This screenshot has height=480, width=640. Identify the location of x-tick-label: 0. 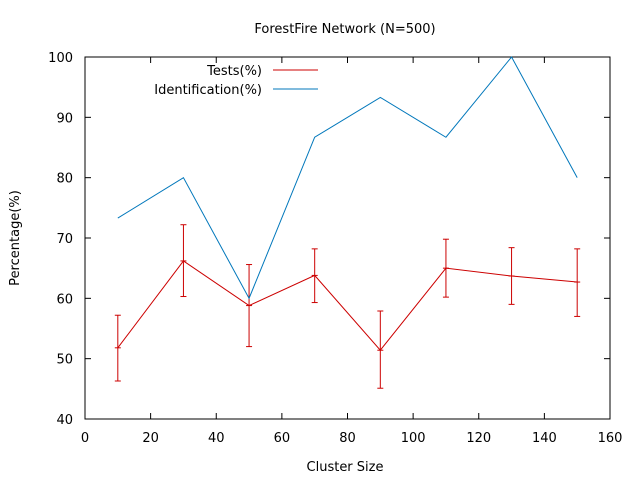
(85, 438).